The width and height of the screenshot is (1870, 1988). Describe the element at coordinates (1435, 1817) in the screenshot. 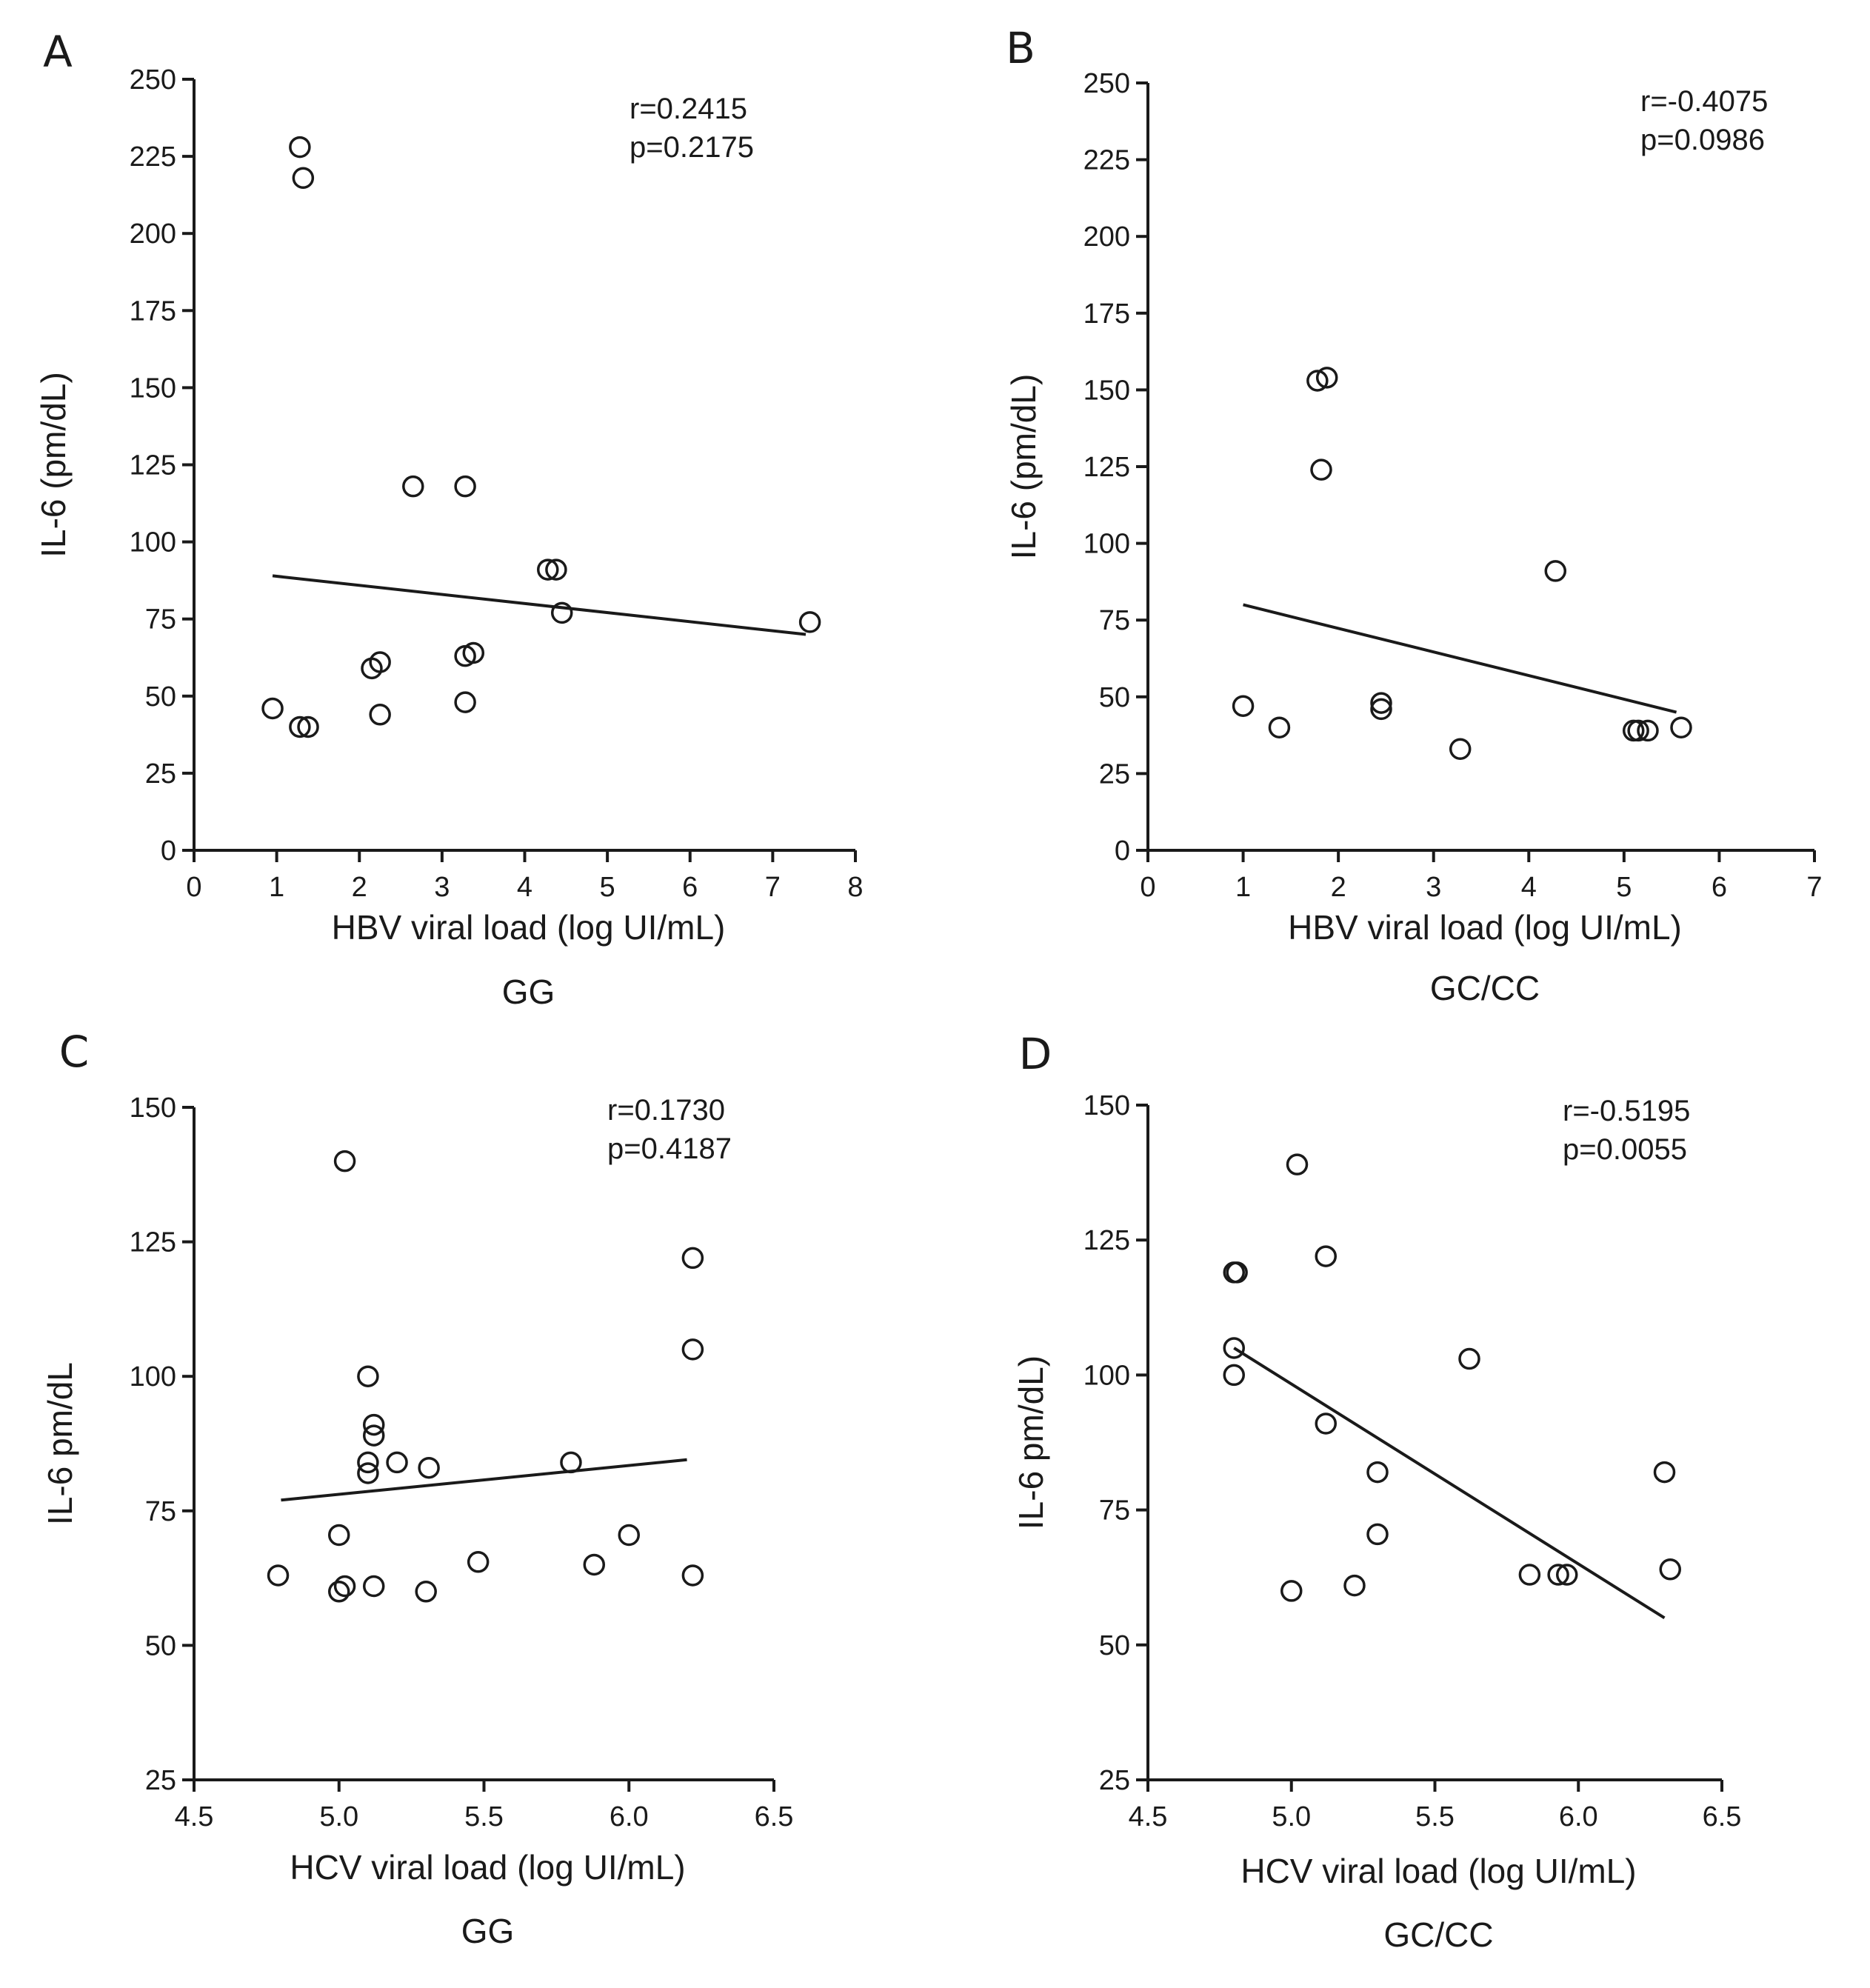

I see `x-tick-label-d: 5.5` at that location.